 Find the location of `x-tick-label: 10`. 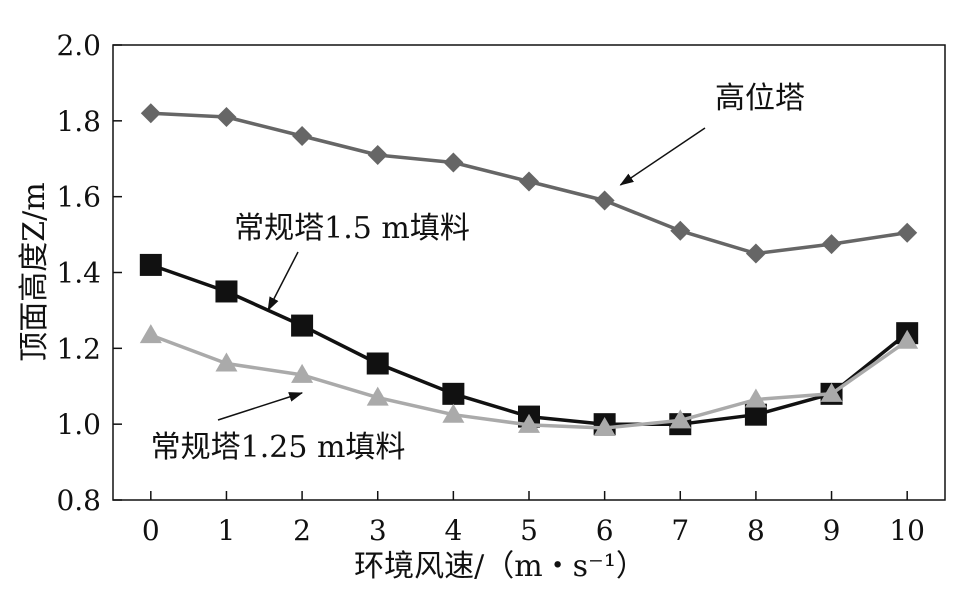

x-tick-label: 10 is located at coordinates (907, 530).